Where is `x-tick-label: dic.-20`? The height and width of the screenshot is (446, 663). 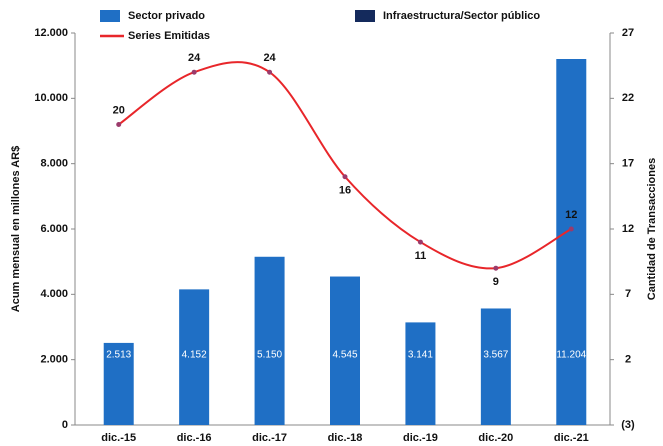 x-tick-label: dic.-20 is located at coordinates (495, 438).